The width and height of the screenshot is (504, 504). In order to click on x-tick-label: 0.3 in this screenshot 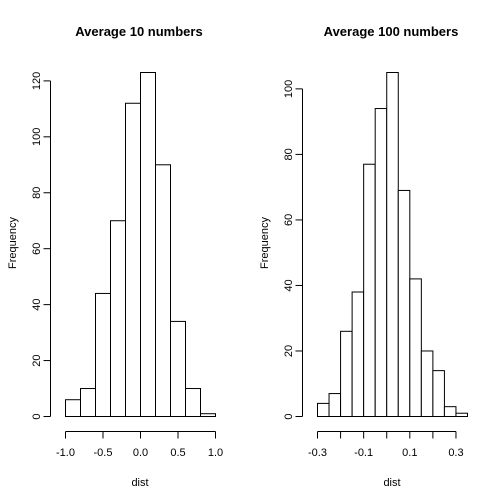, I will do `click(455, 453)`.